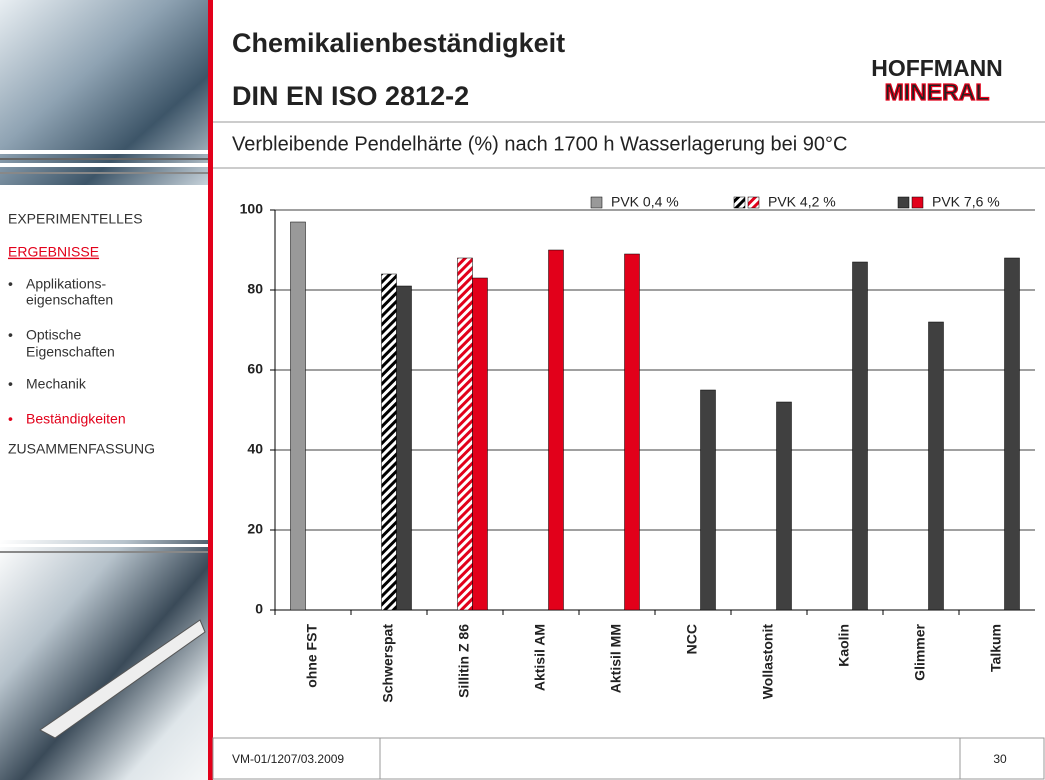  I want to click on nav-section: EXPERIMENTELLES, so click(75, 219).